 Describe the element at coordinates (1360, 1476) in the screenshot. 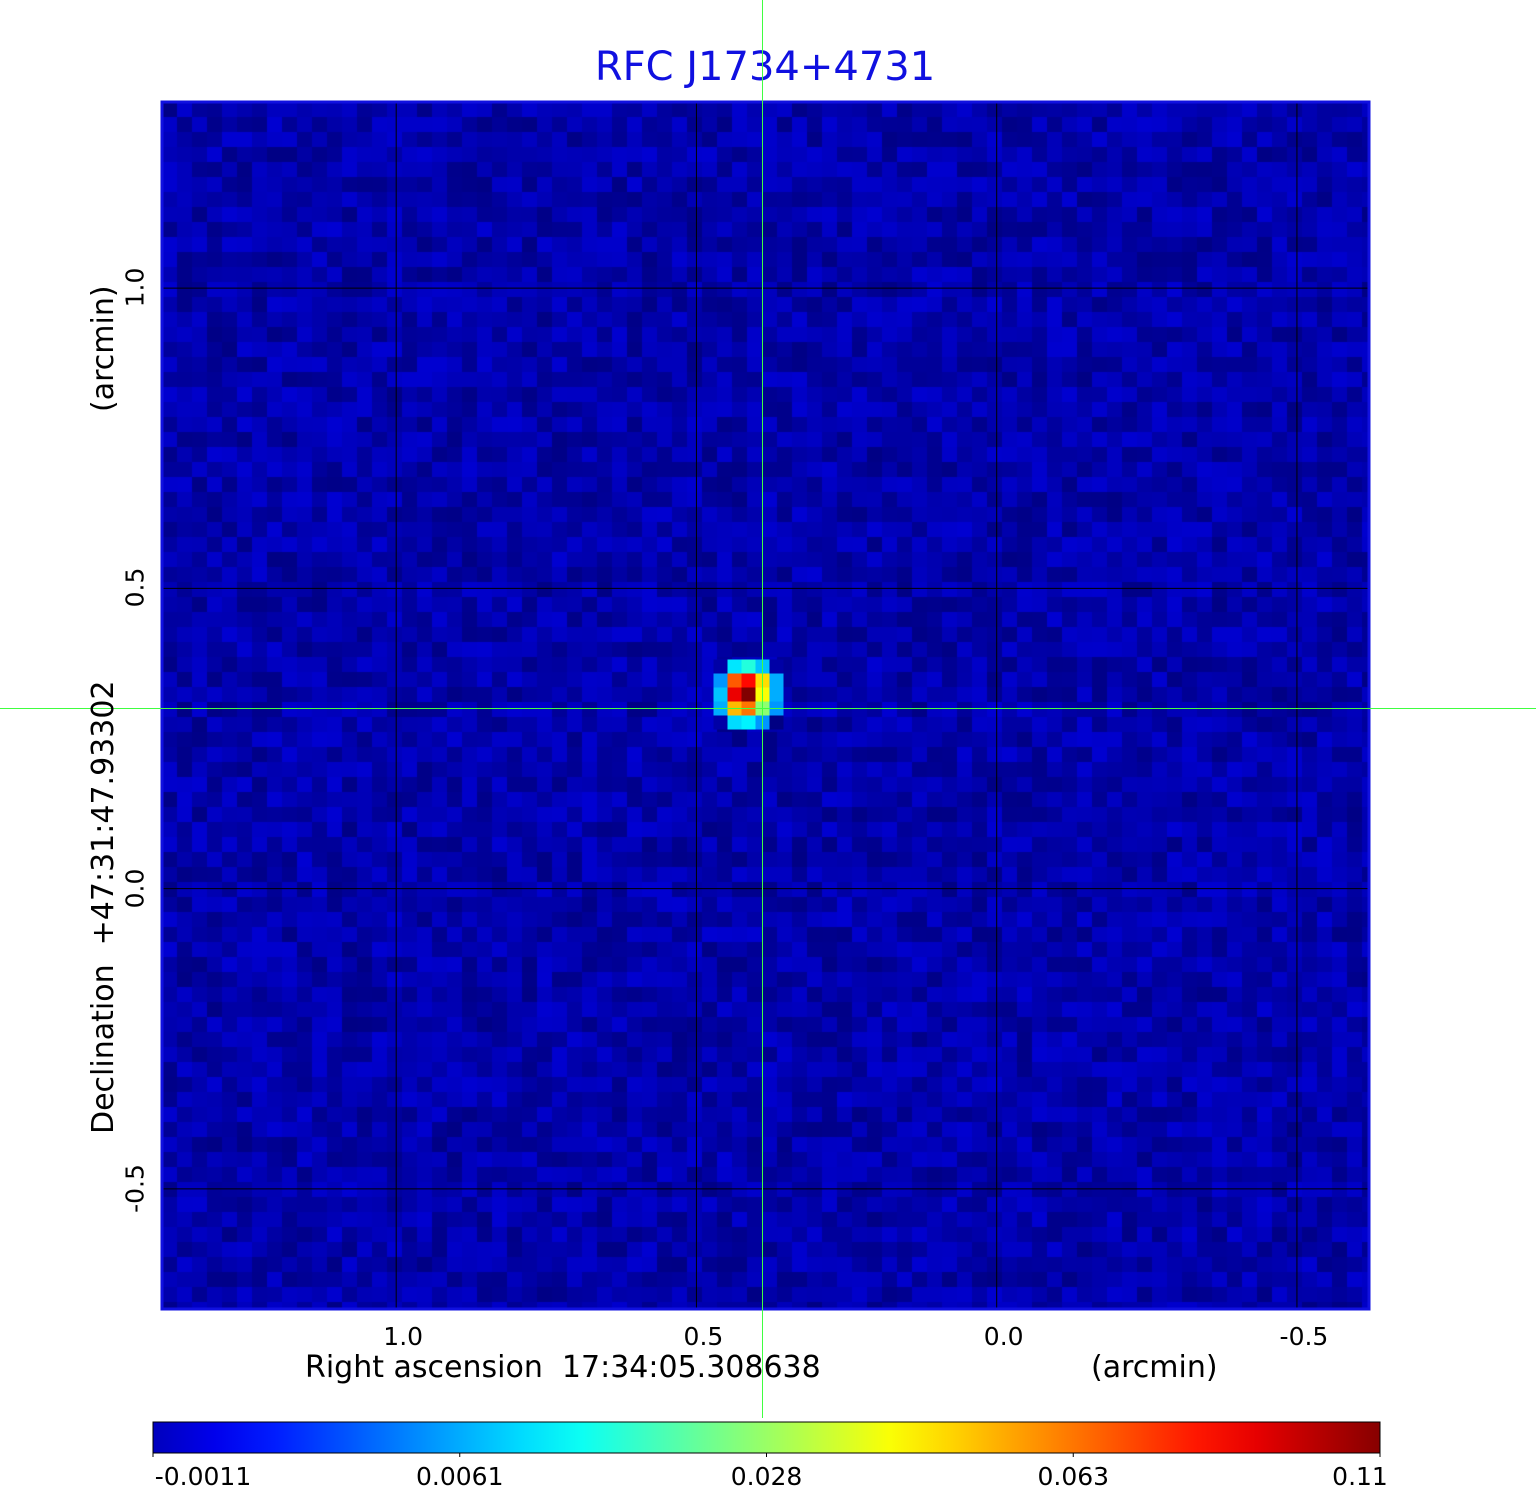

I see `colorbar-tick-label: 0.11` at that location.